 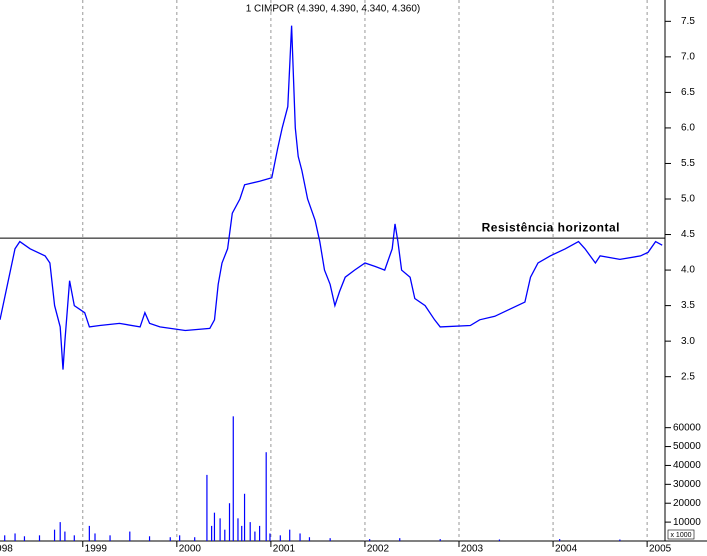 What do you see at coordinates (688, 199) in the screenshot?
I see `y-tick-label: 5.0` at bounding box center [688, 199].